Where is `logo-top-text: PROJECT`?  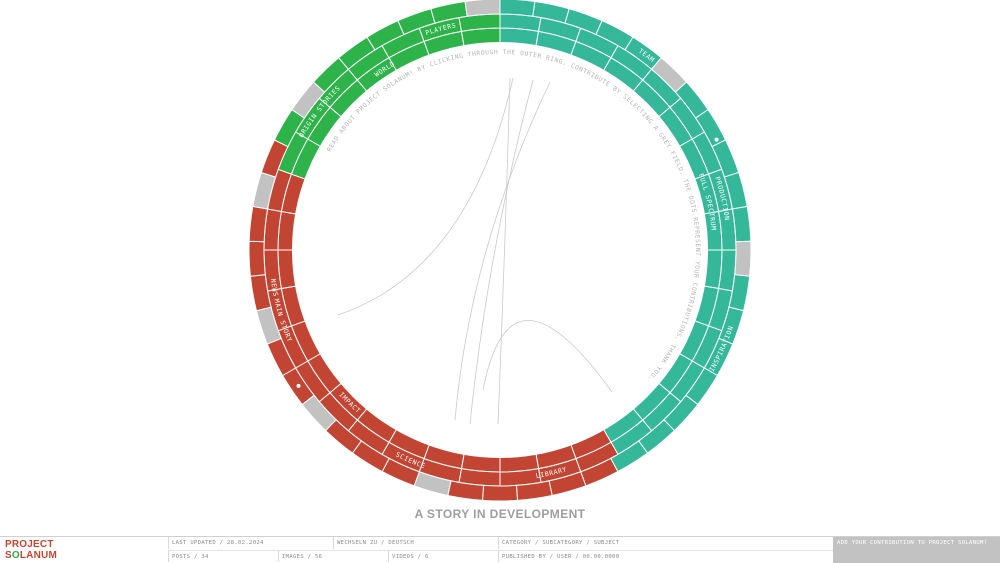
logo-top-text: PROJECT is located at coordinates (29, 544).